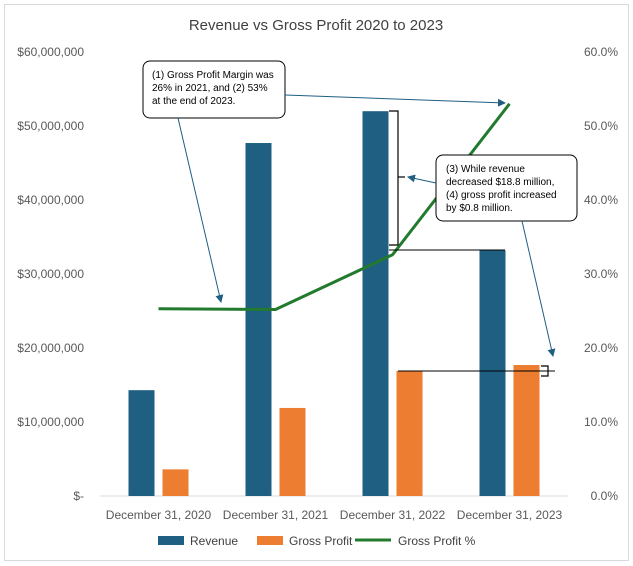  What do you see at coordinates (500, 182) in the screenshot?
I see `callout-change-line-2: decreased $18.8 million,` at bounding box center [500, 182].